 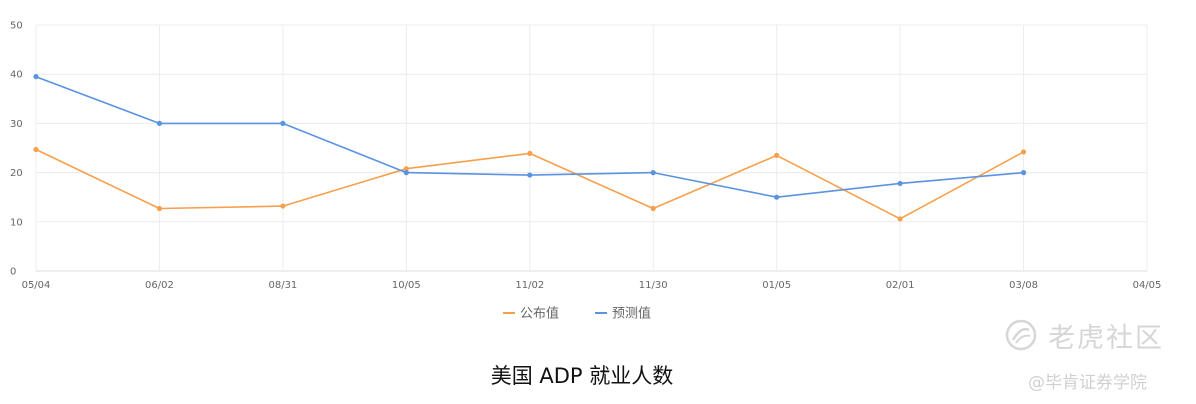 I want to click on x-tick-label: 04/05, so click(x=1147, y=285).